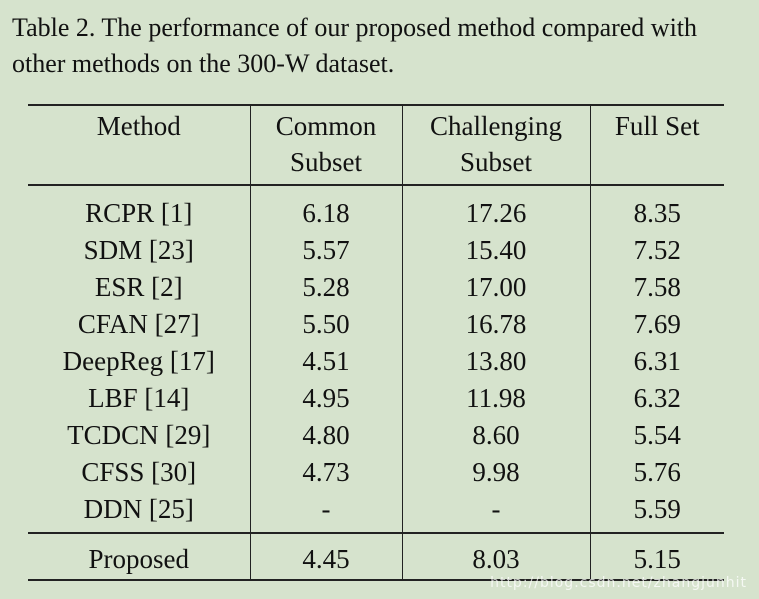  I want to click on full-cell: 5.15, so click(656, 556).